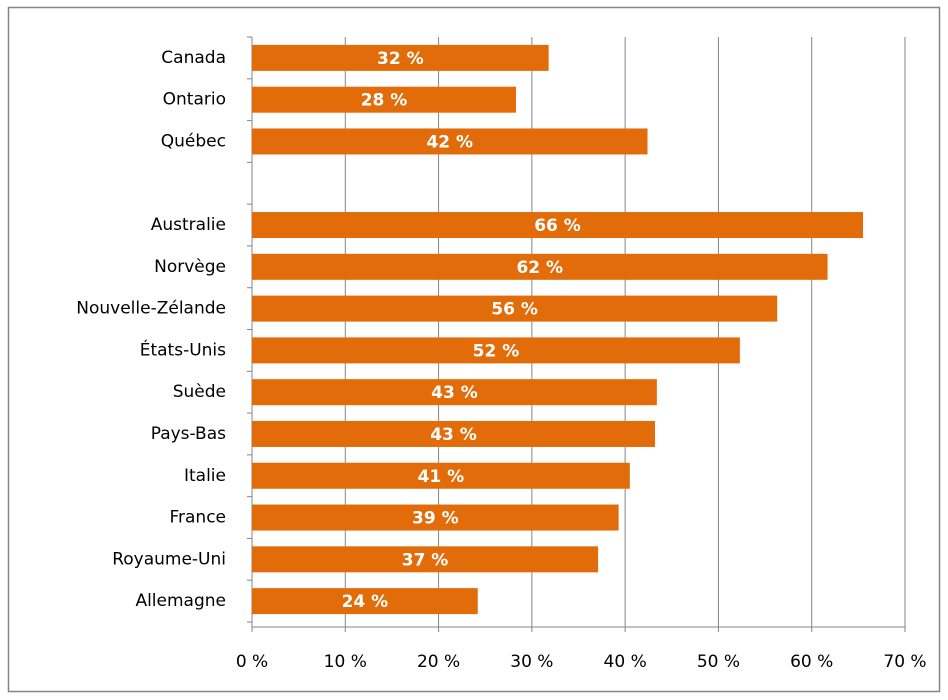 The width and height of the screenshot is (948, 700). Describe the element at coordinates (151, 309) in the screenshot. I see `y-tick-label: Nouvelle-Zélande` at that location.